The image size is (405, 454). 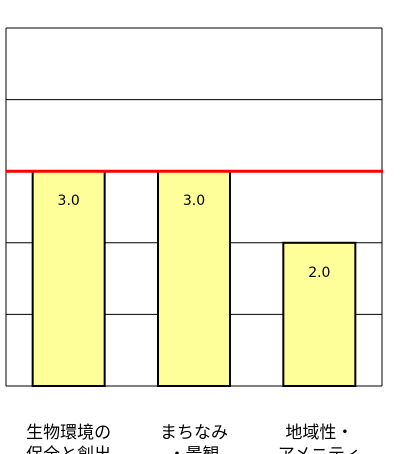 What do you see at coordinates (68, 438) in the screenshot?
I see `category-label: 生物環境の保全と創出` at bounding box center [68, 438].